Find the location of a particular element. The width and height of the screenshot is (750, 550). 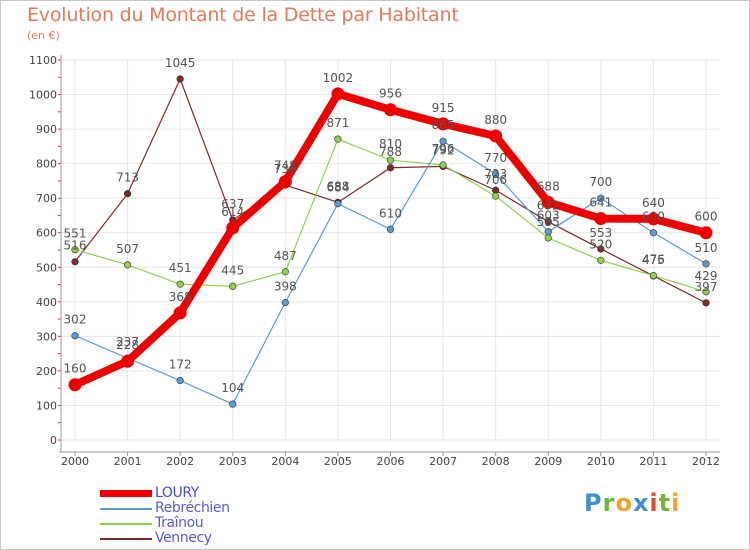

data-label: 956 is located at coordinates (390, 94).